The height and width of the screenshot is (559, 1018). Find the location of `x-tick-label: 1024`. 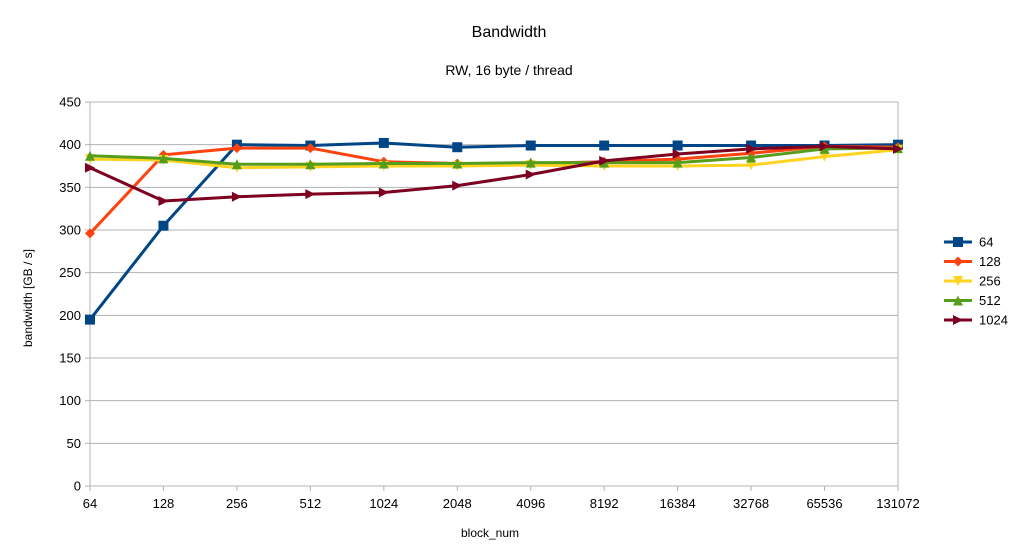

x-tick-label: 1024 is located at coordinates (383, 503).